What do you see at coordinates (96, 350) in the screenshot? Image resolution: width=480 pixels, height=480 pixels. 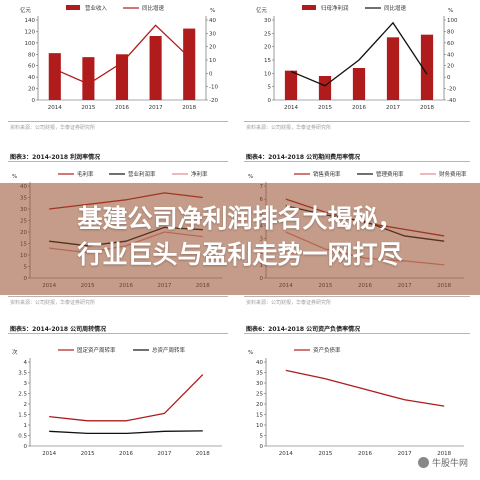 I see `legend-entry: 固定资产周转率` at bounding box center [96, 350].